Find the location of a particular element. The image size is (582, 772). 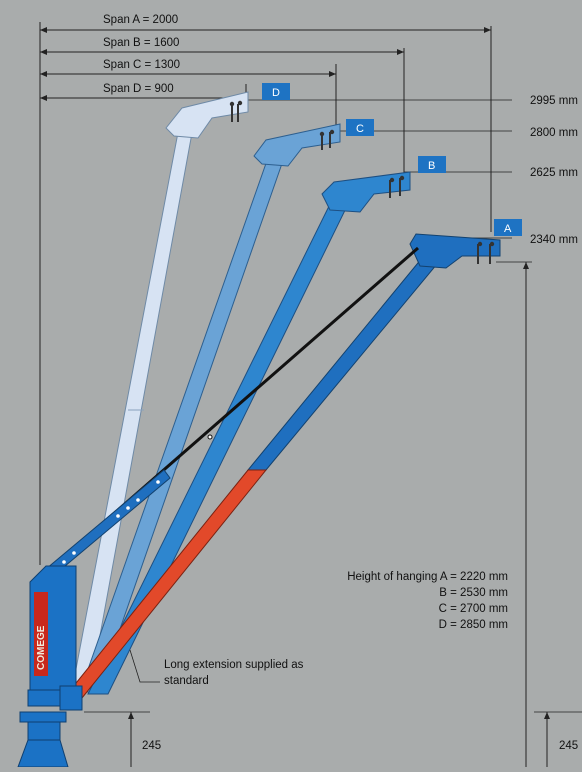

svg-text: C is located at coordinates (360, 129).